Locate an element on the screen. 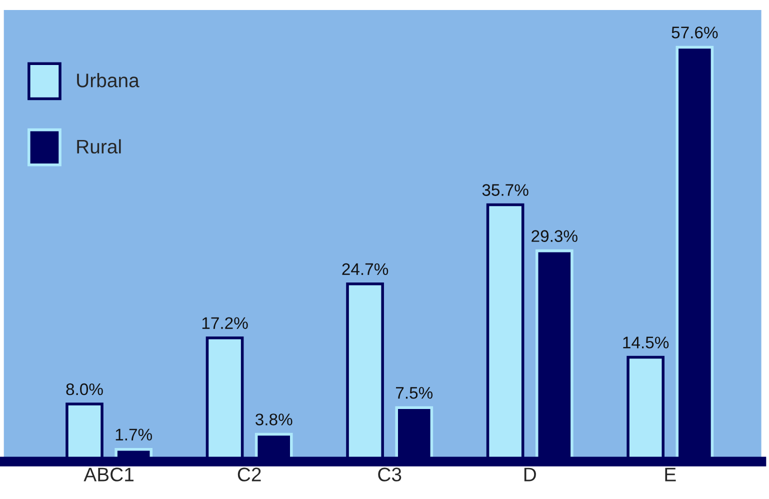  data-label: 29.3% is located at coordinates (555, 236).